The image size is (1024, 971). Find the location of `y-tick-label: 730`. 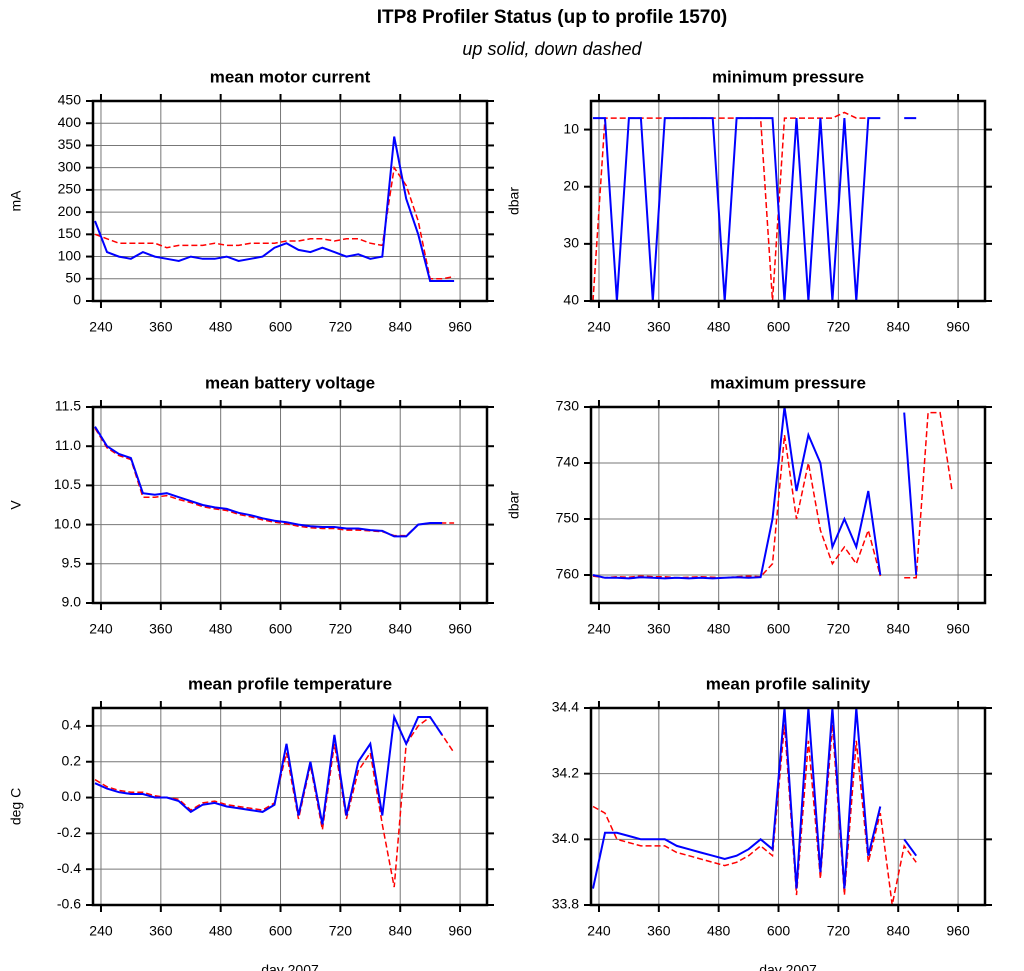

y-tick-label: 730 is located at coordinates (568, 406).